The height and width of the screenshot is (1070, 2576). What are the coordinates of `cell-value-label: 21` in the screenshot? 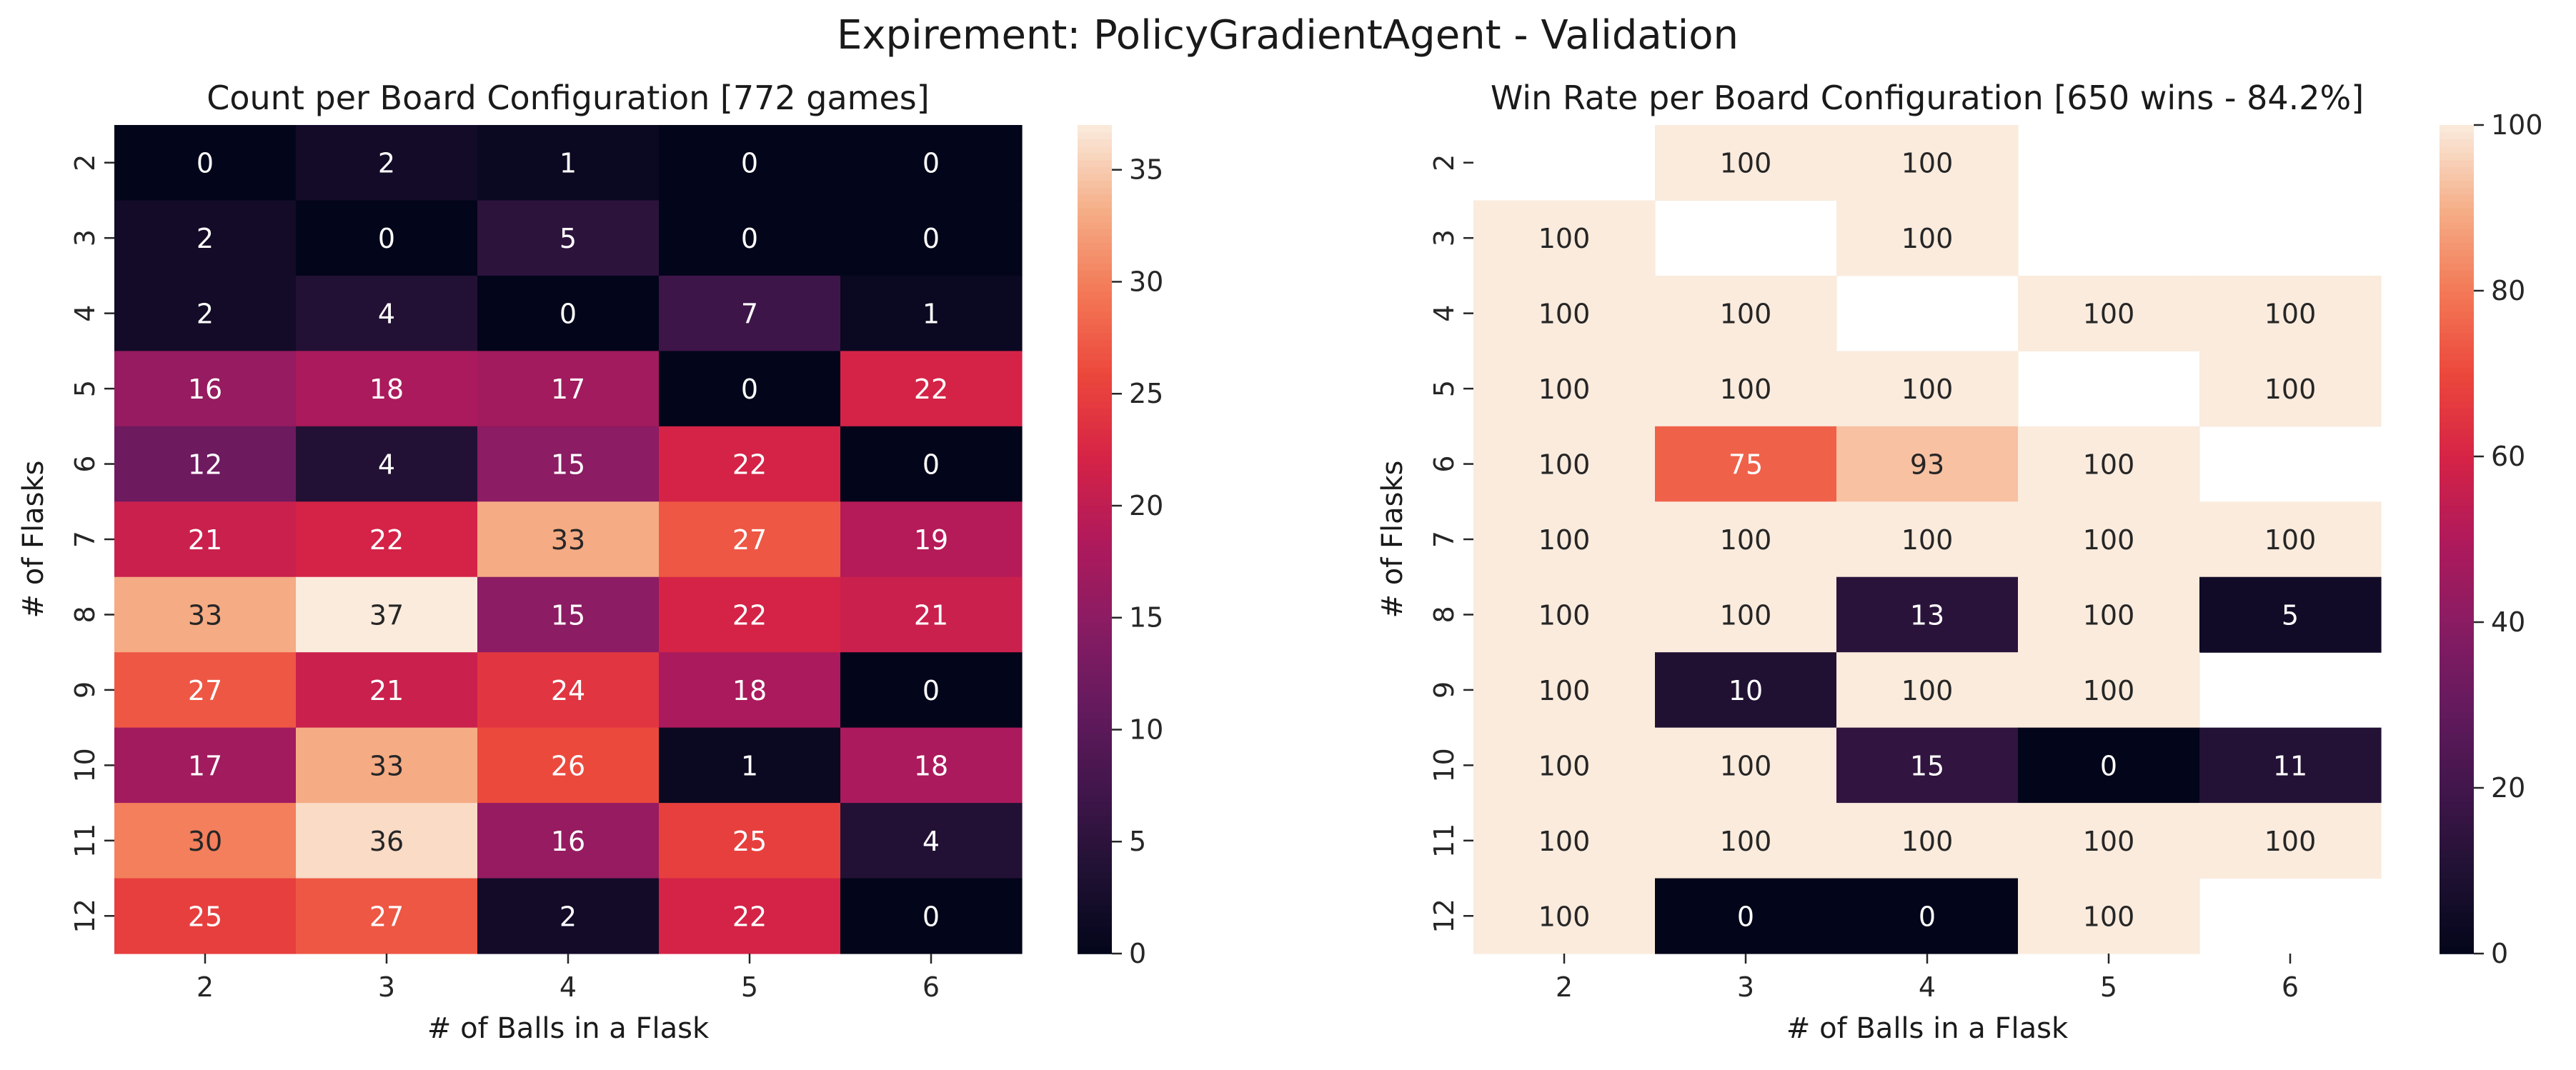 It's located at (931, 615).